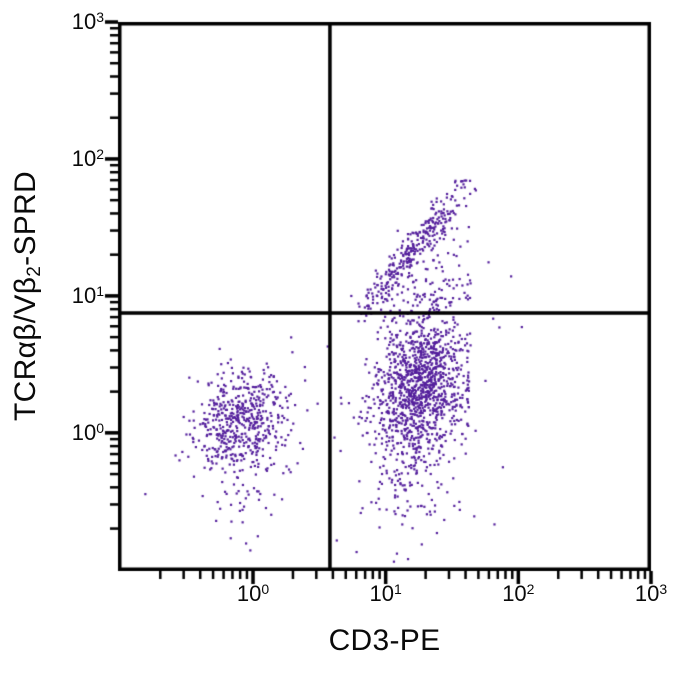 This screenshot has width=679, height=682. I want to click on x-tick-label-10e1: 101, so click(385, 593).